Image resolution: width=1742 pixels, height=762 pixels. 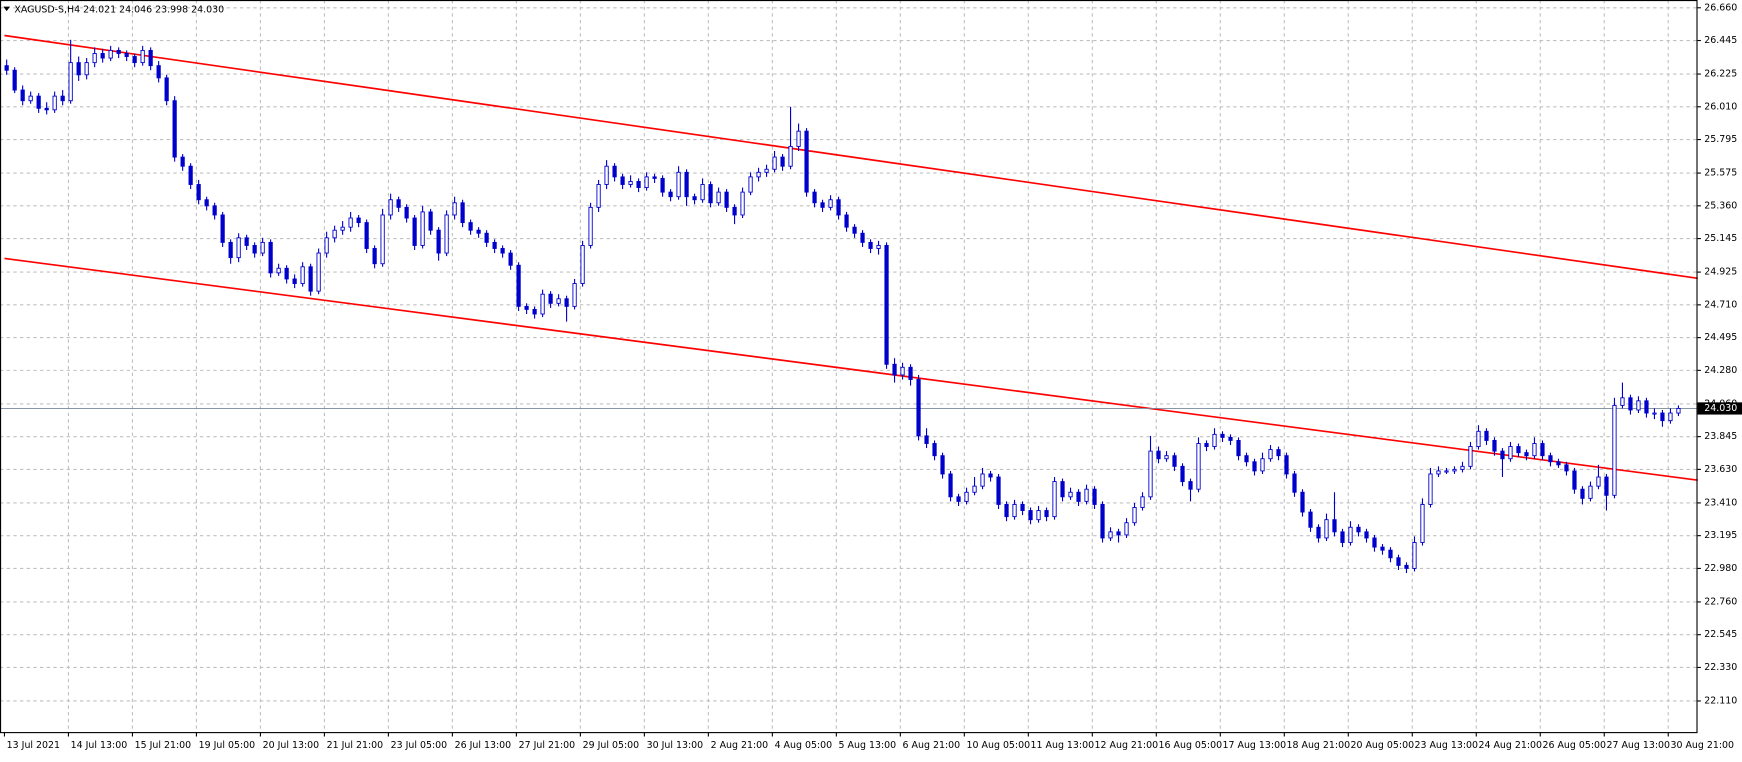 I want to click on x-tick-label: 12 Aug 21:00, so click(x=1127, y=745).